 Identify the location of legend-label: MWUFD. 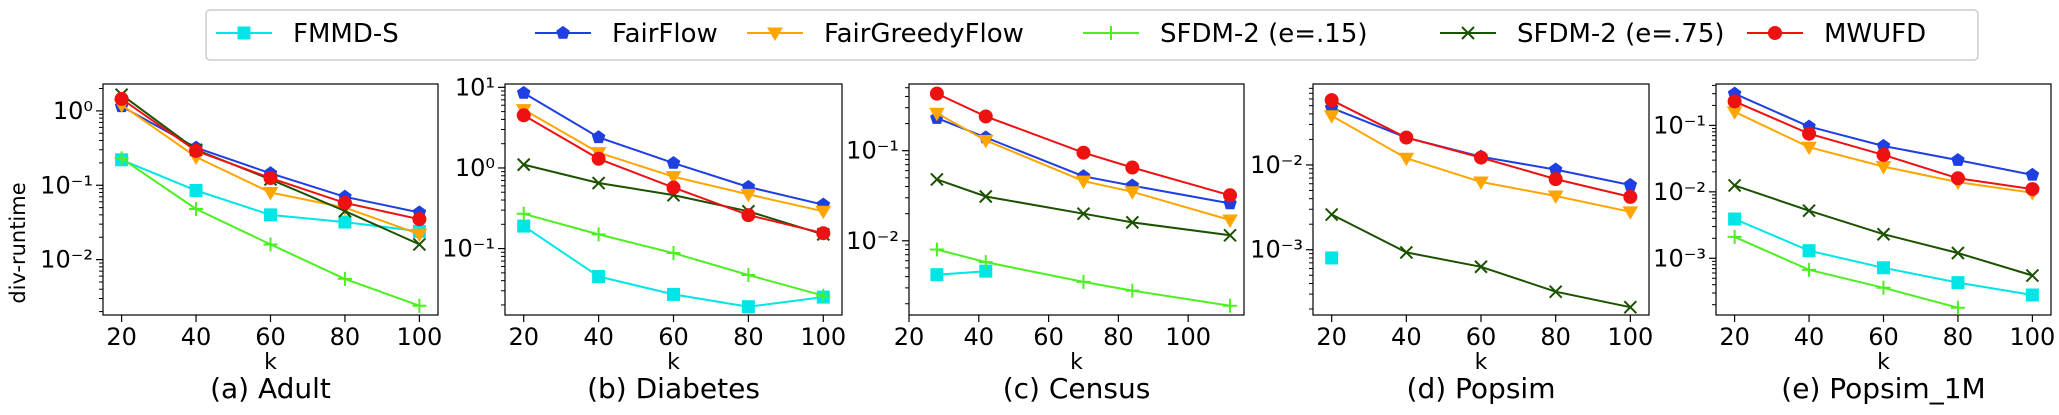
(1875, 34).